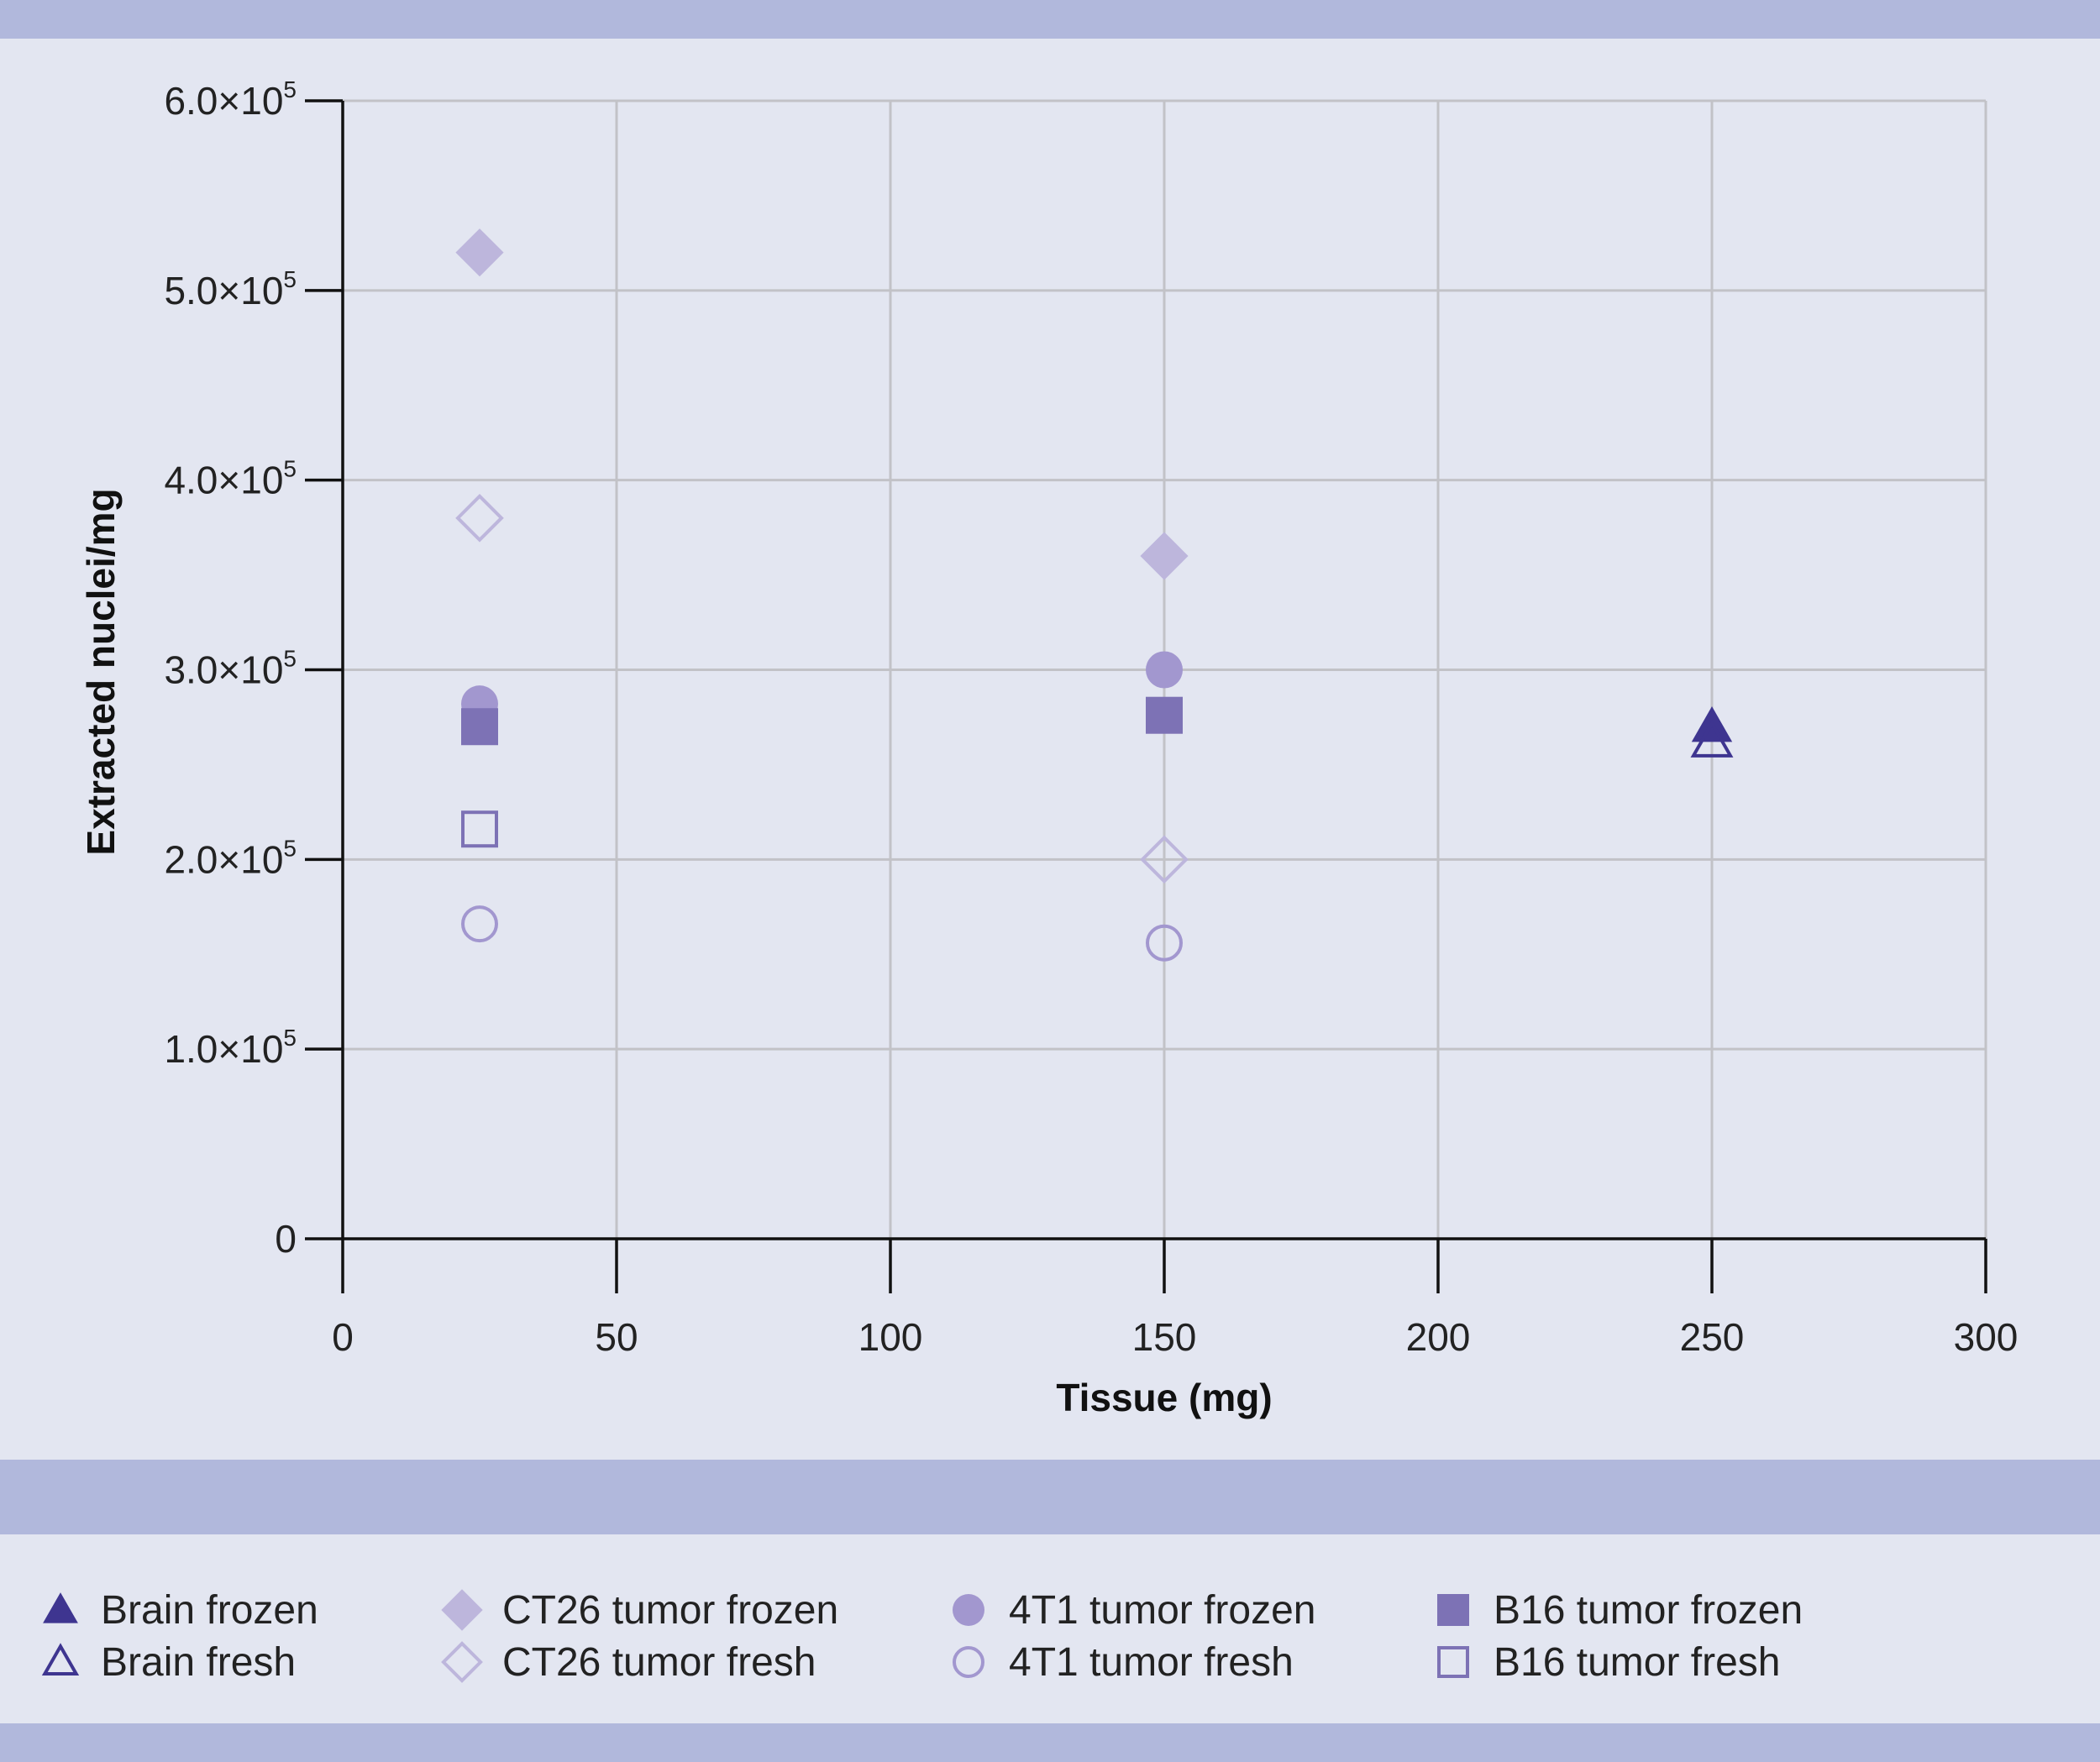 The width and height of the screenshot is (2100, 1762). Describe the element at coordinates (1648, 1610) in the screenshot. I see `legend-label: B16 tumor frozen` at that location.